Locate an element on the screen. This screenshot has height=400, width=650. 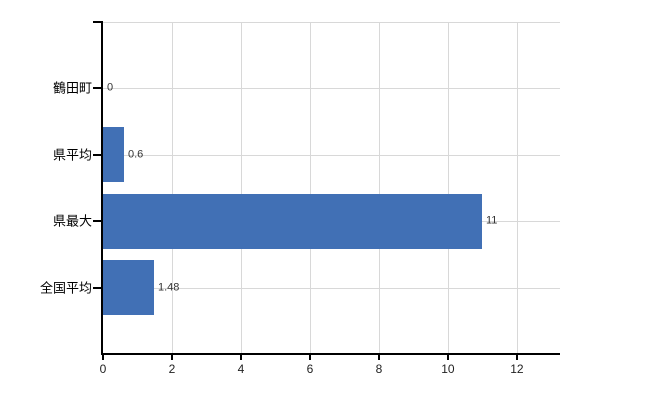
x-axis-line is located at coordinates (330, 354).